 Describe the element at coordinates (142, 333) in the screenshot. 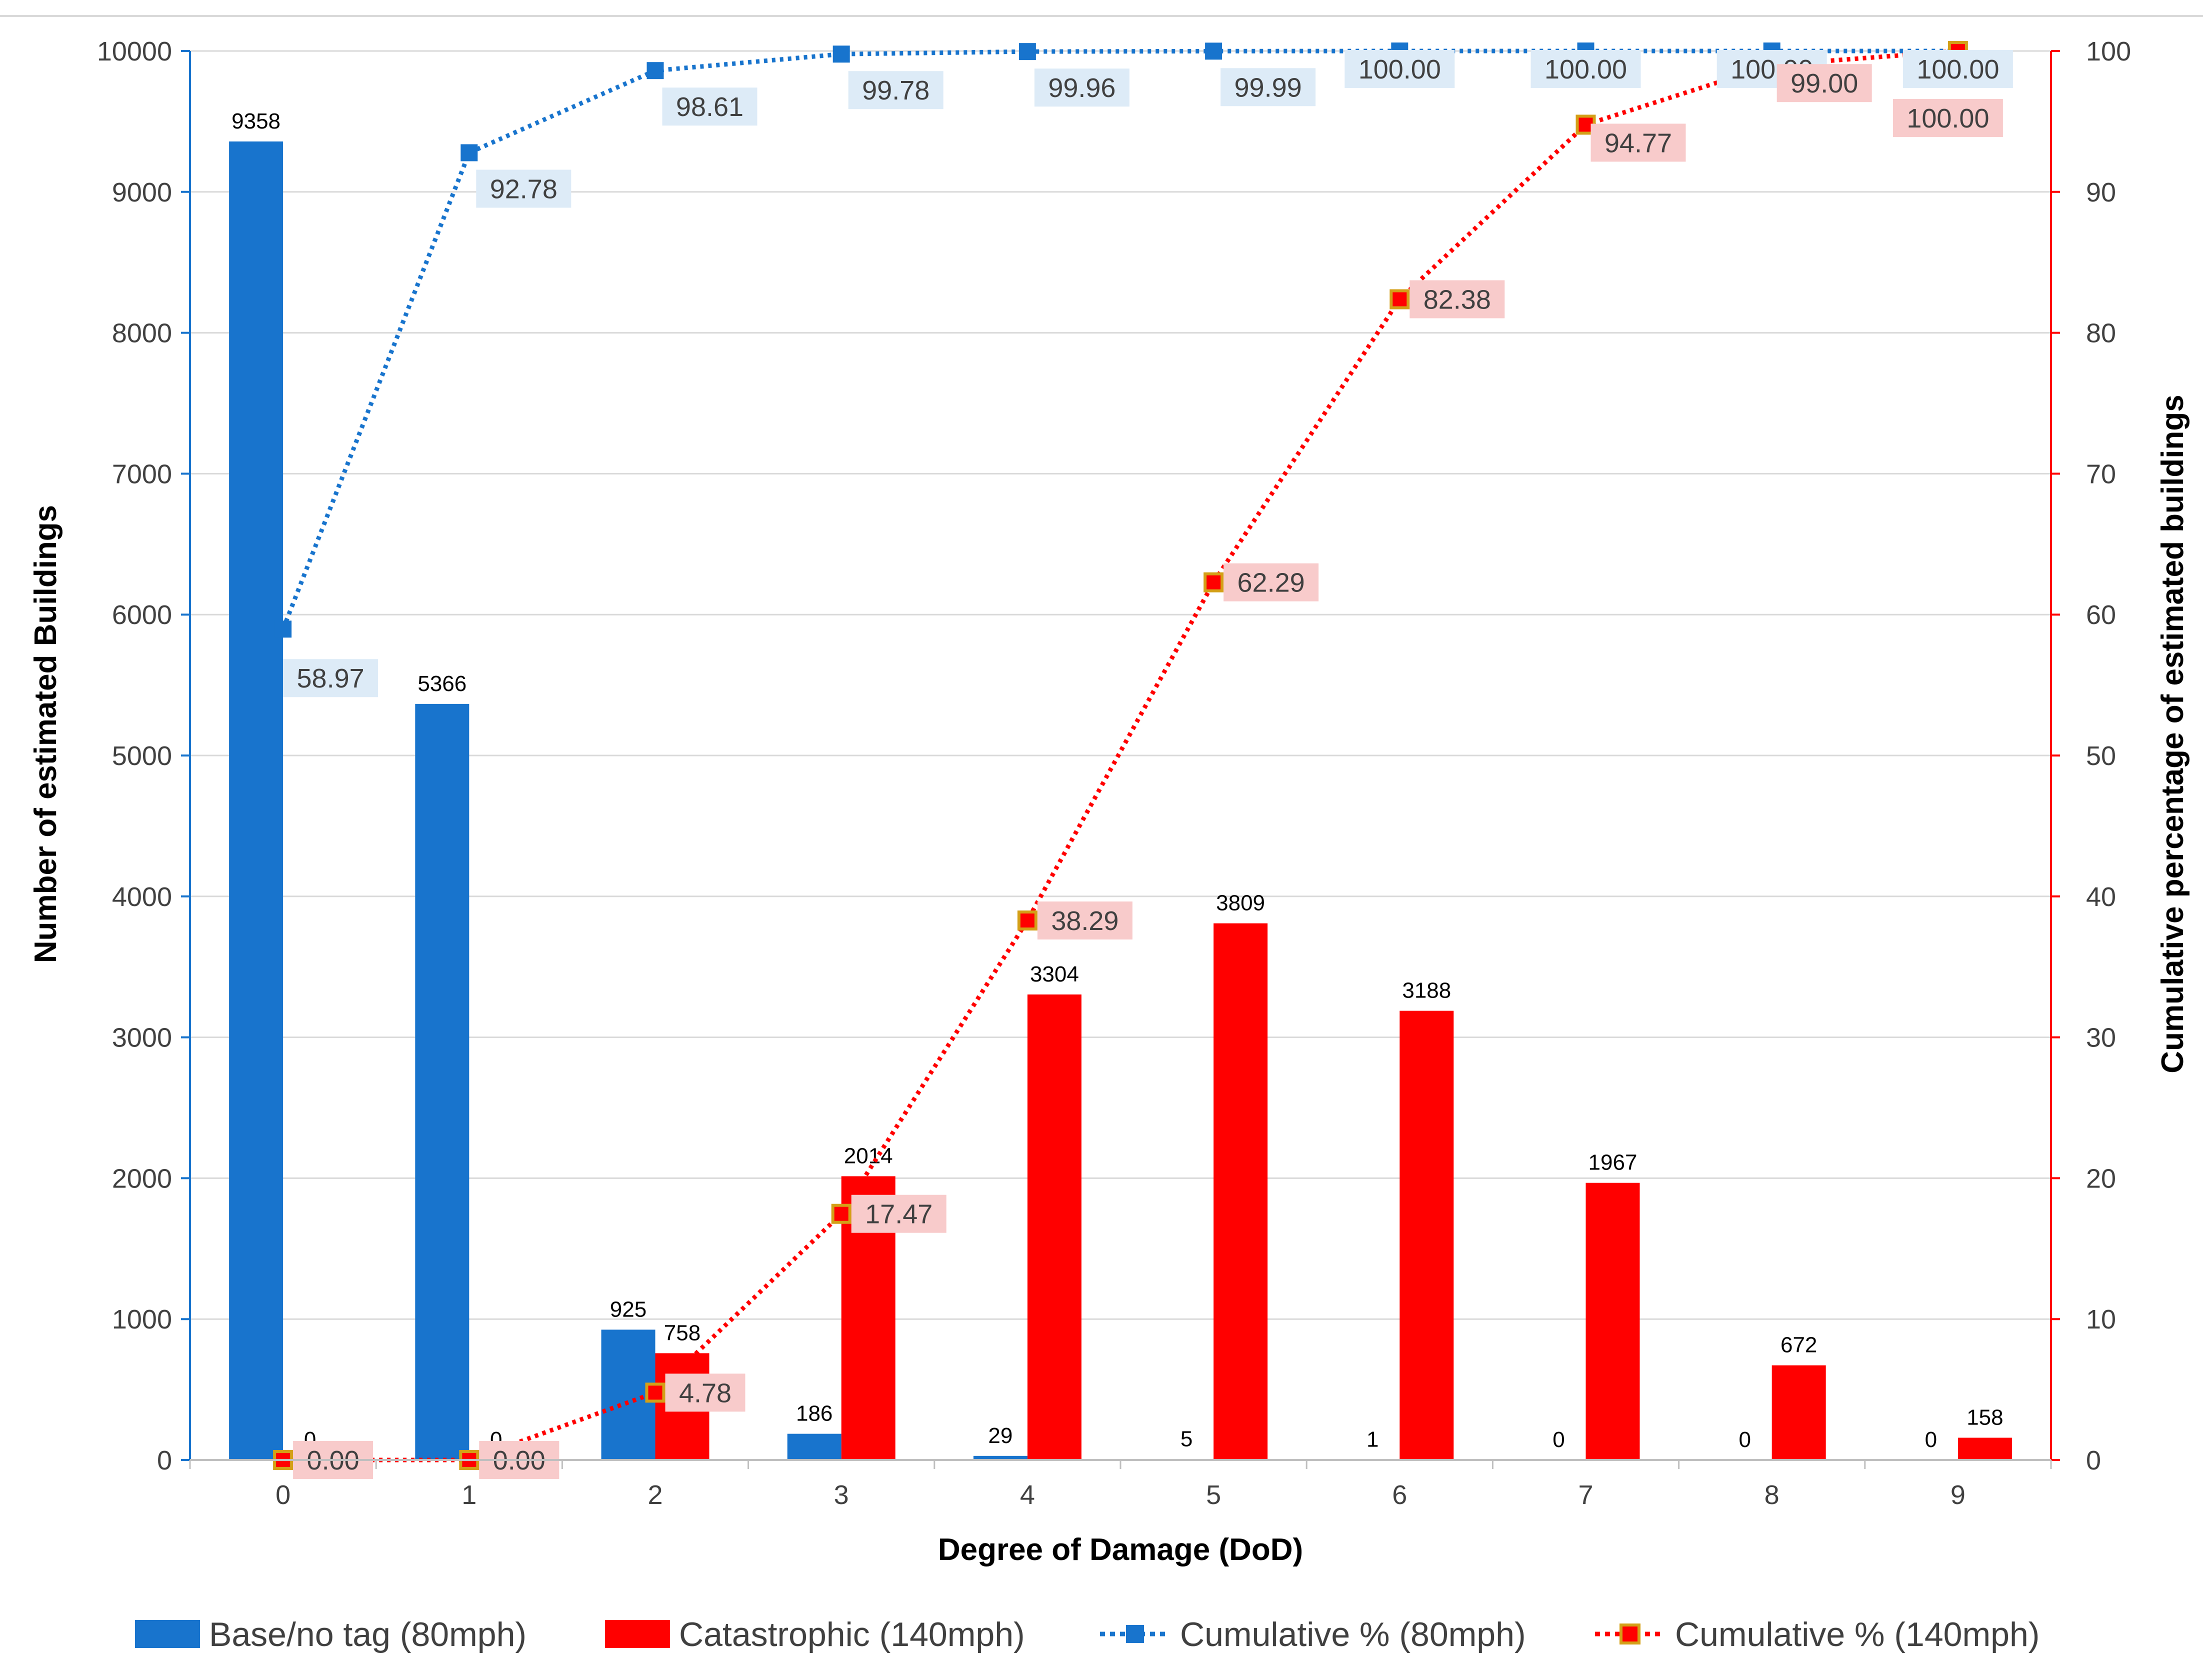

I see `y-tick-label: 8000` at that location.